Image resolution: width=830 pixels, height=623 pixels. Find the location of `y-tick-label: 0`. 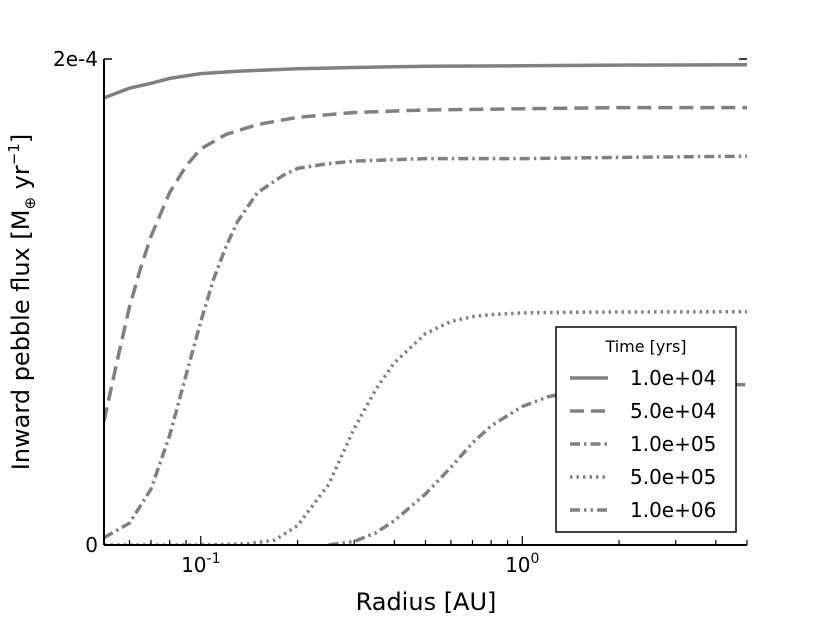

y-tick-label: 0 is located at coordinates (91, 545).